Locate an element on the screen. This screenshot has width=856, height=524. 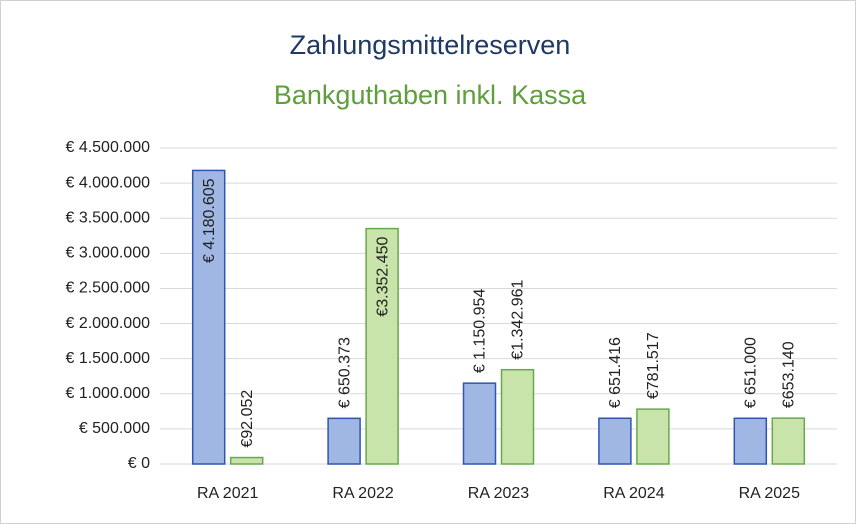
x-tick-label: RA 2024 is located at coordinates (633, 493).